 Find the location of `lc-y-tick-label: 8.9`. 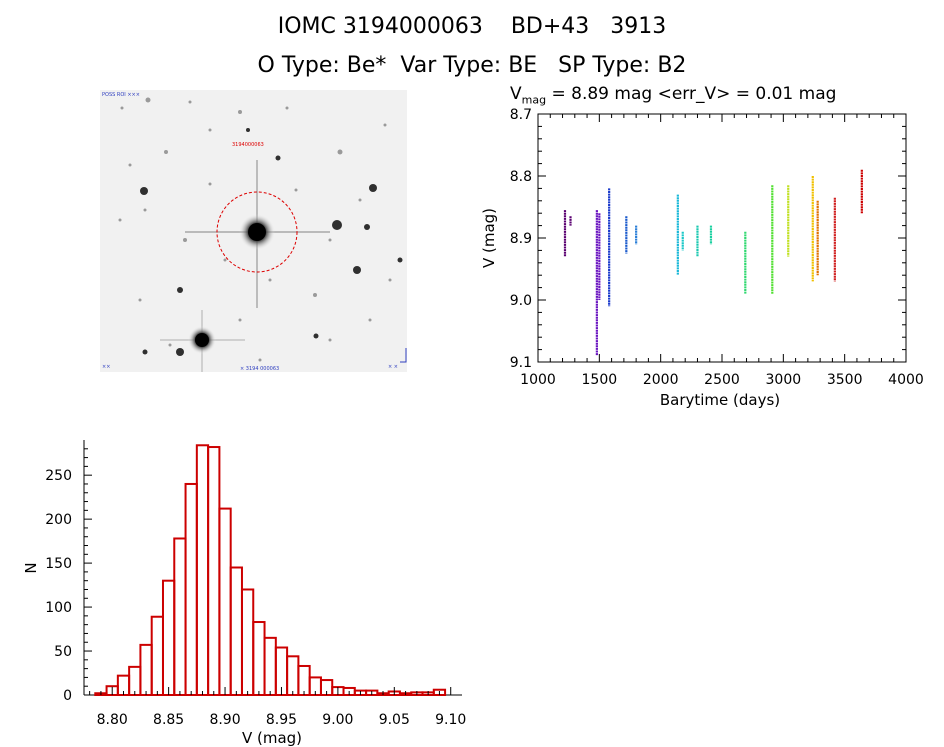

lc-y-tick-label: 8.9 is located at coordinates (521, 239).